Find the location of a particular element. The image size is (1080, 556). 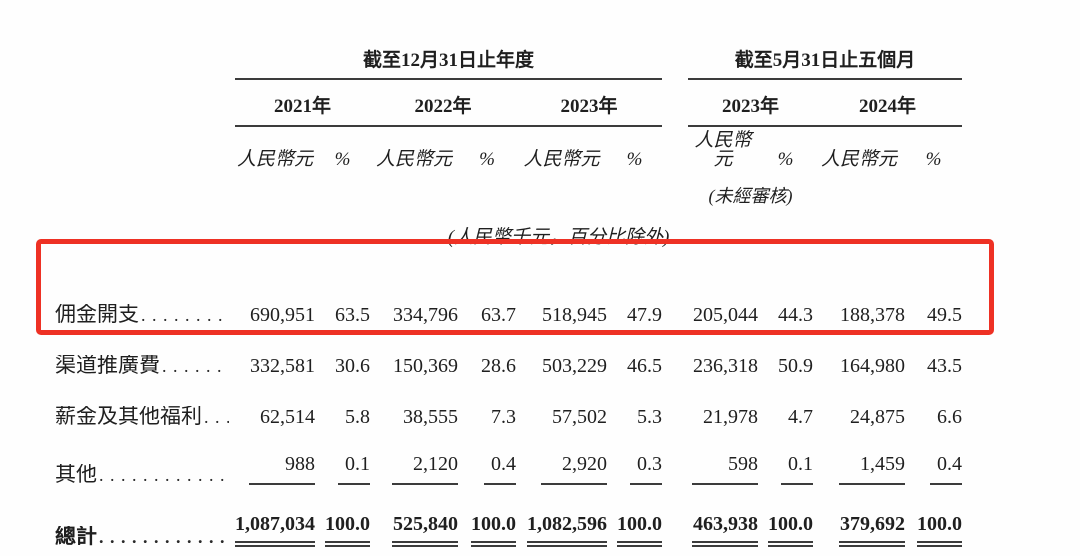

label-column-spacer is located at coordinates (145, 57).